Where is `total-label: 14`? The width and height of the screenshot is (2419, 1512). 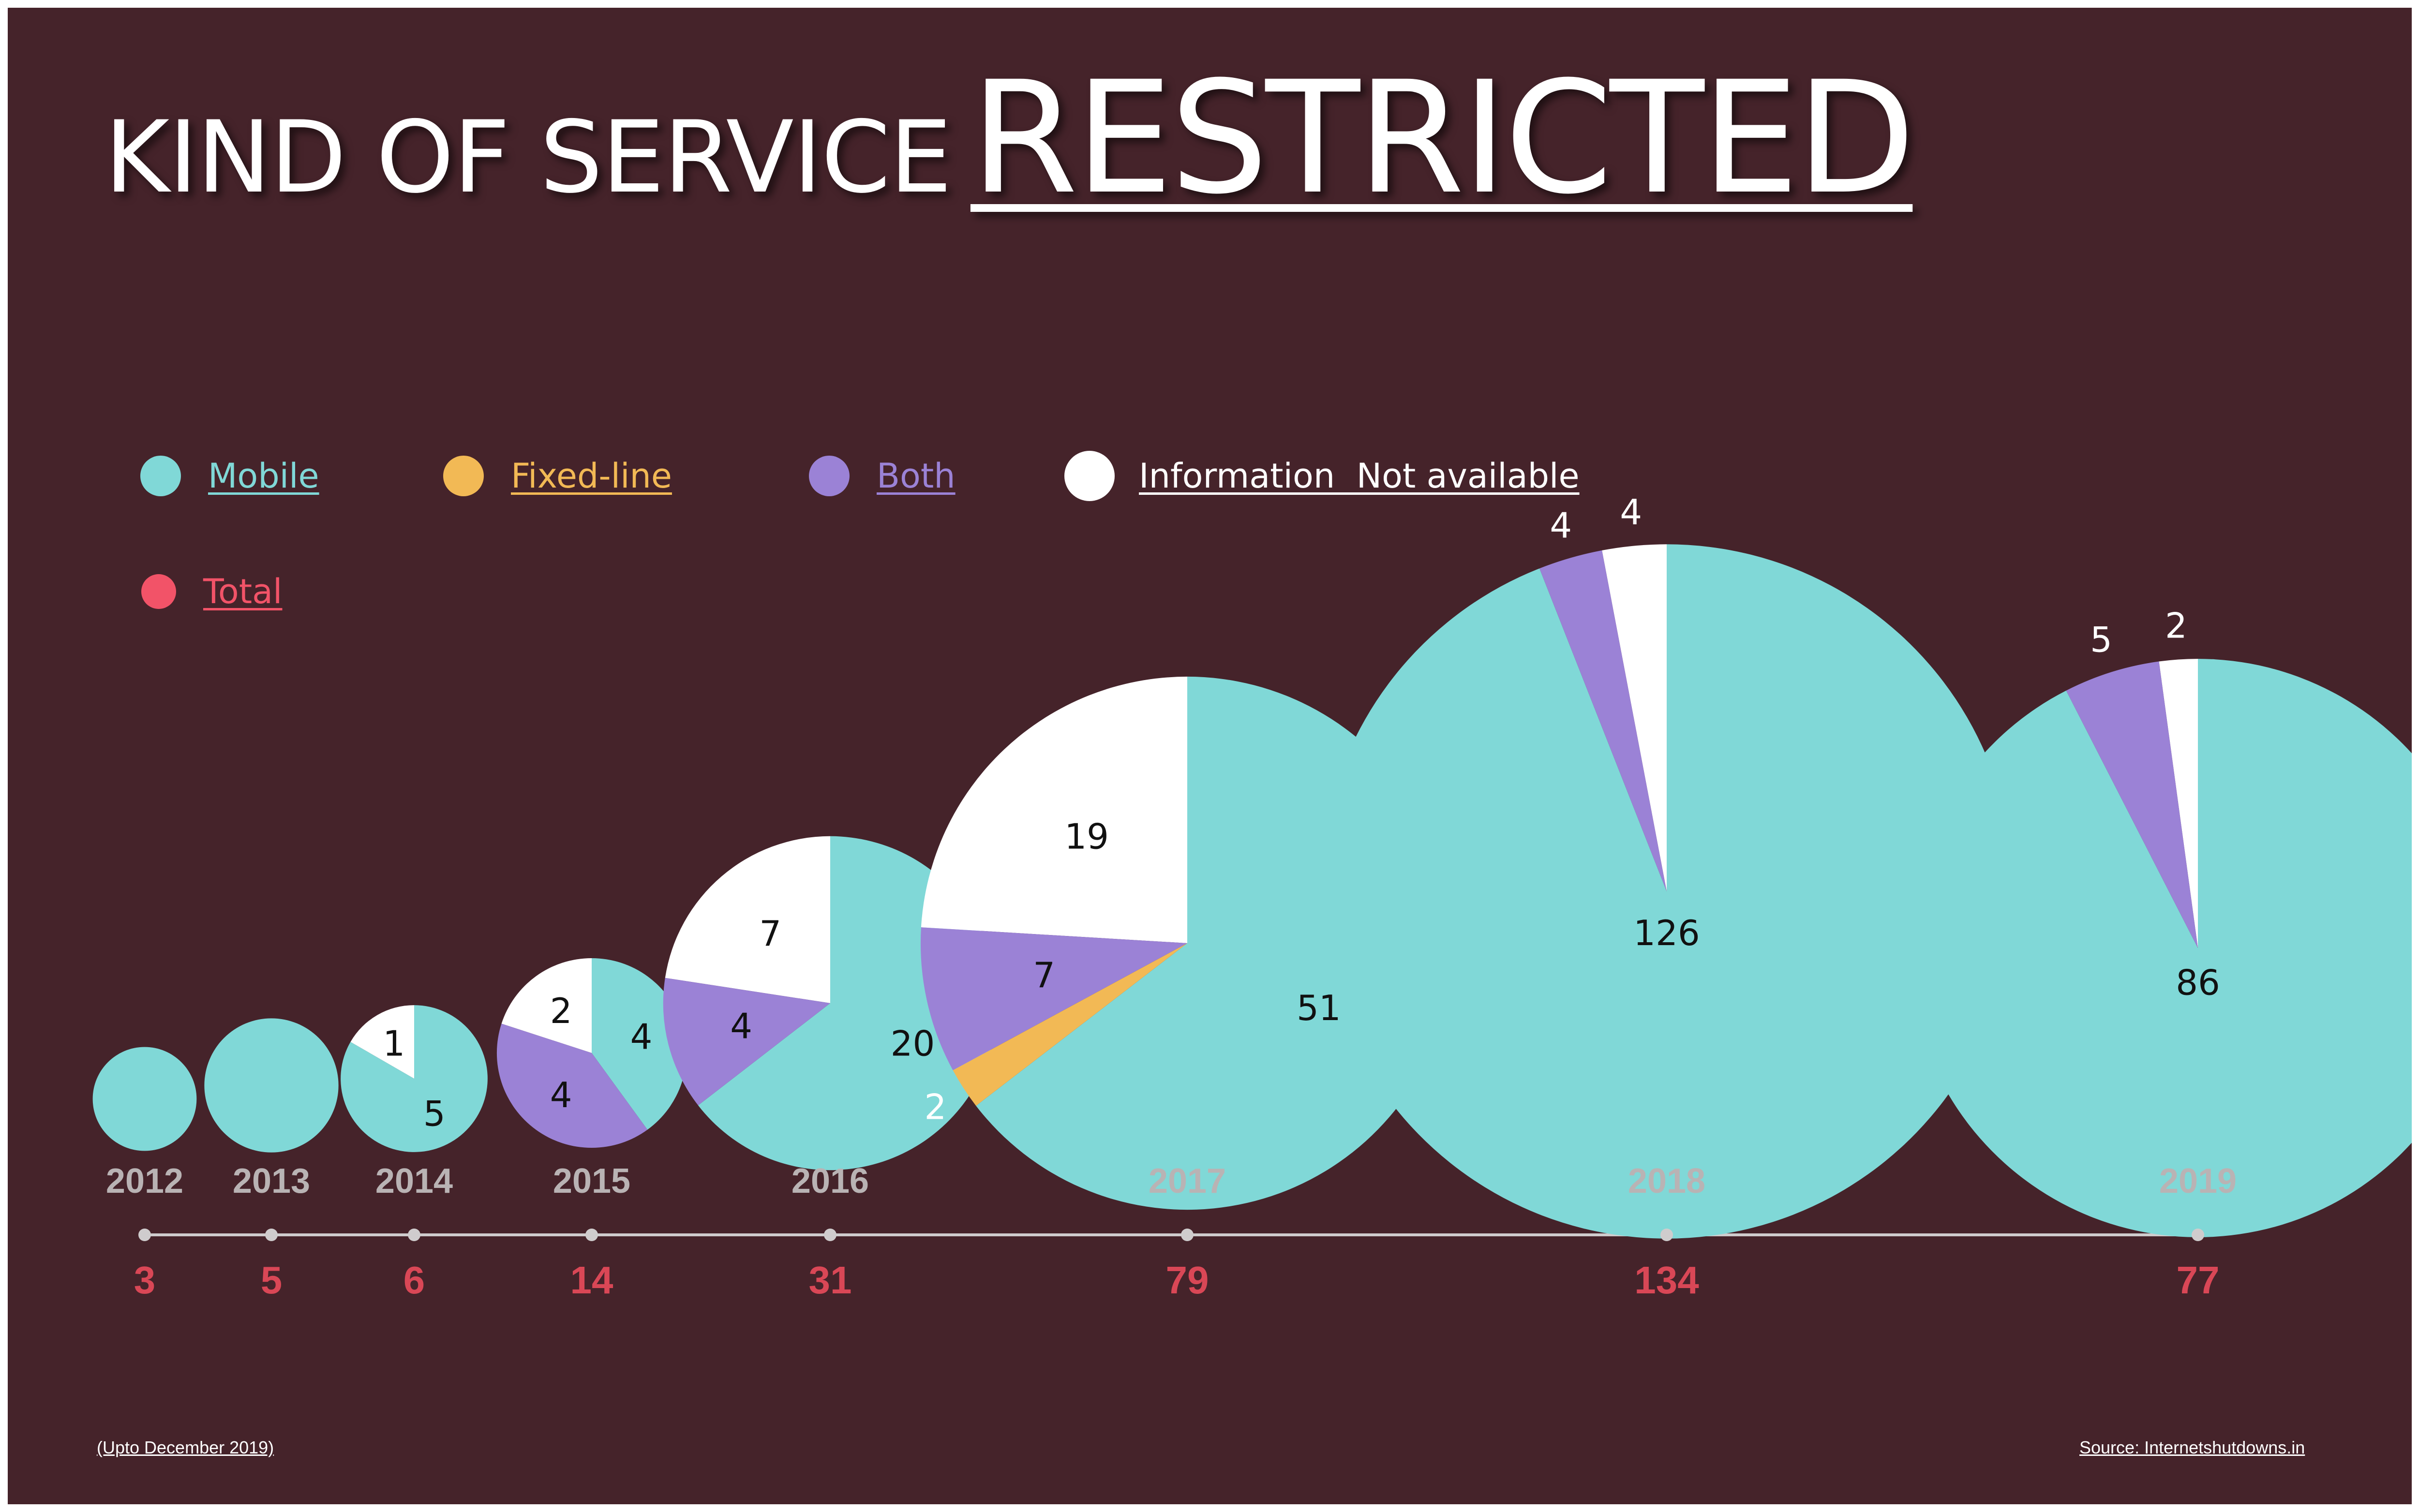
total-label: 14 is located at coordinates (591, 1281).